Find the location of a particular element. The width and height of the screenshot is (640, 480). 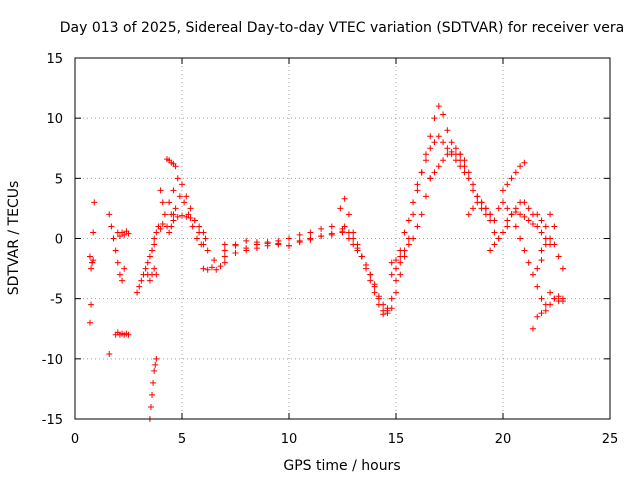

y-tick-label: 10 is located at coordinates (54, 119).